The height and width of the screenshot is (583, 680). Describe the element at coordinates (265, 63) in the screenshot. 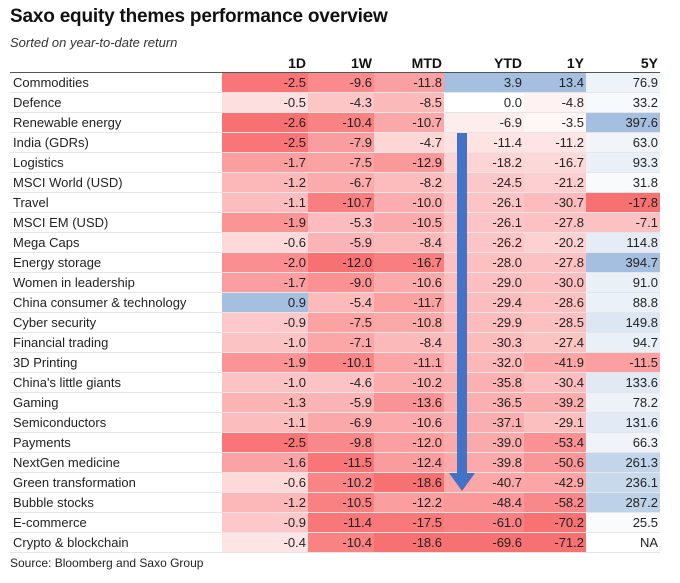

I see `header-1d: 1D` at that location.